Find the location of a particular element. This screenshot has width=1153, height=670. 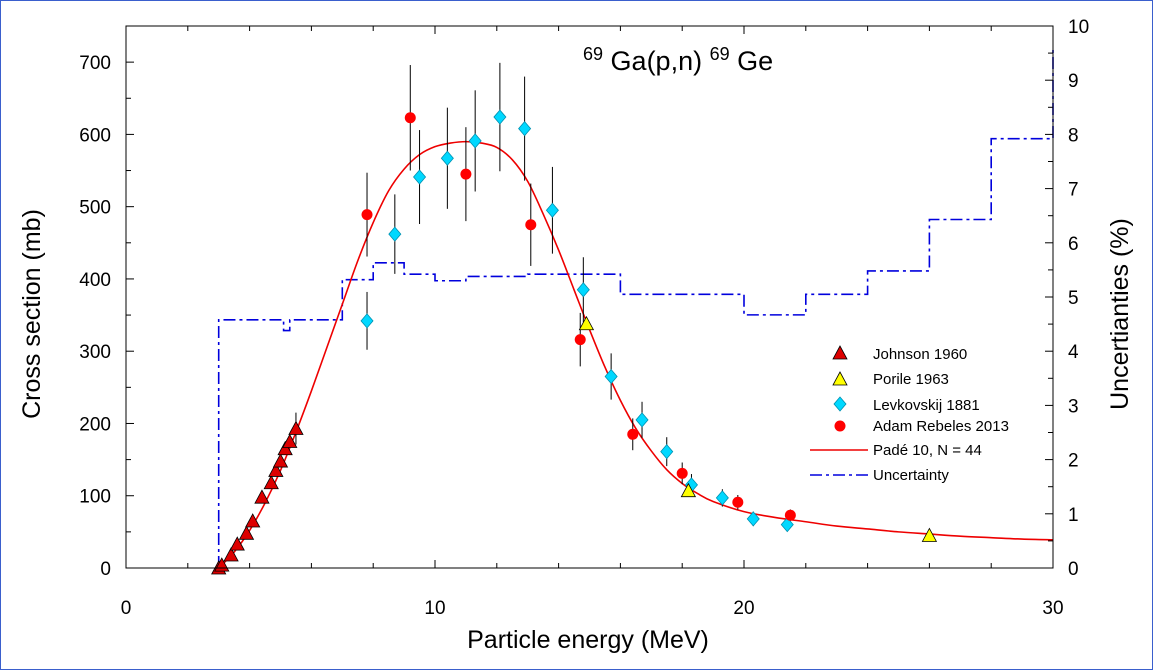

legend-label-porile: Porile 1963 is located at coordinates (911, 379).